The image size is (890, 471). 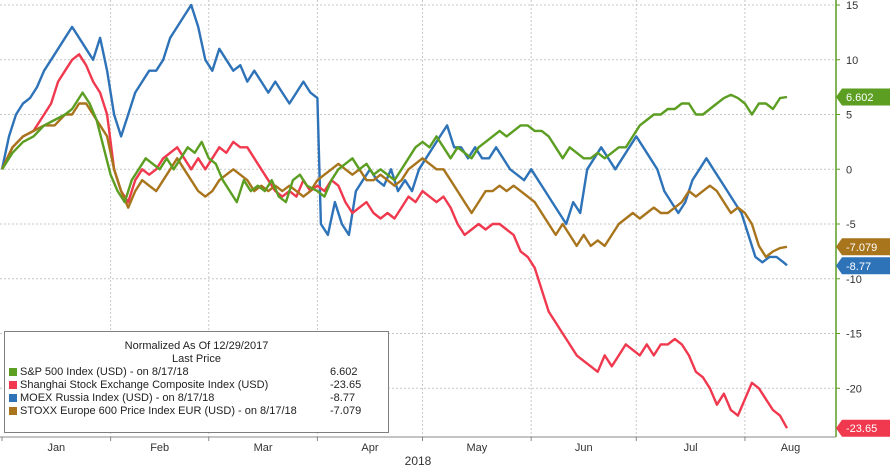 What do you see at coordinates (117, 398) in the screenshot?
I see `legend-name: MOEX Russia Index (USD) - on 8/17/18` at bounding box center [117, 398].